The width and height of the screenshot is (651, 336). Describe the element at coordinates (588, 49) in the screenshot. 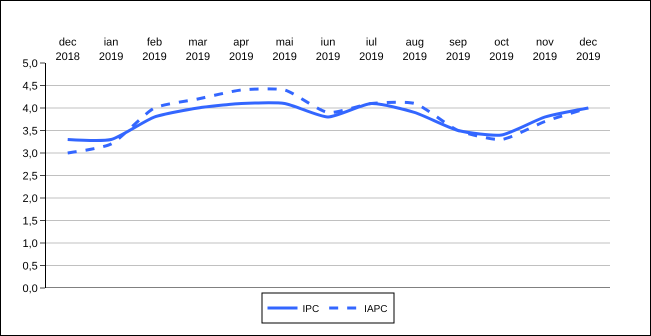

I see `x-tick-label: dec 2019` at that location.